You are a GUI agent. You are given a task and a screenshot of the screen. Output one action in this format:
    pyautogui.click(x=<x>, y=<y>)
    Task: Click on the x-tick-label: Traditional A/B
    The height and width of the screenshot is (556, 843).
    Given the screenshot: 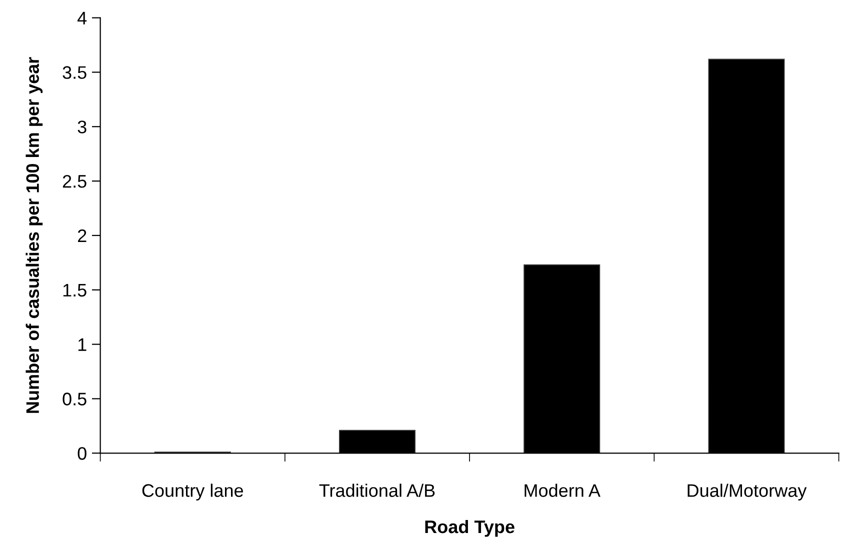 What is the action you would take?
    pyautogui.click(x=377, y=490)
    